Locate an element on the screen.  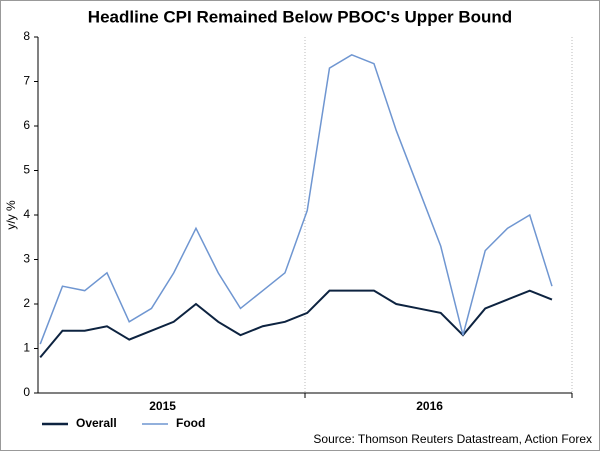
y-tick-label: 4 is located at coordinates (26, 214).